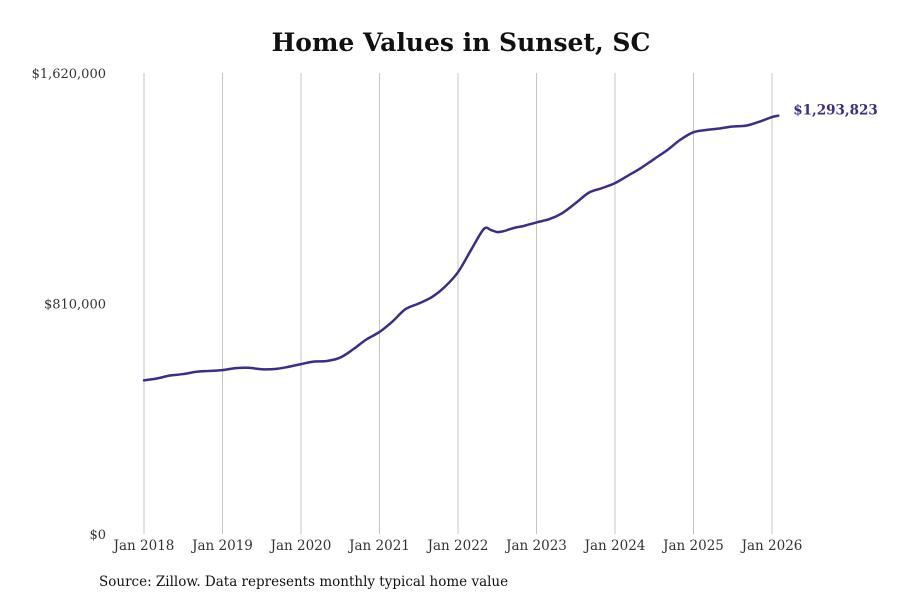  I want to click on y-axis-tick-labels: $1,620,000 $810,000 $0, so click(69, 305).